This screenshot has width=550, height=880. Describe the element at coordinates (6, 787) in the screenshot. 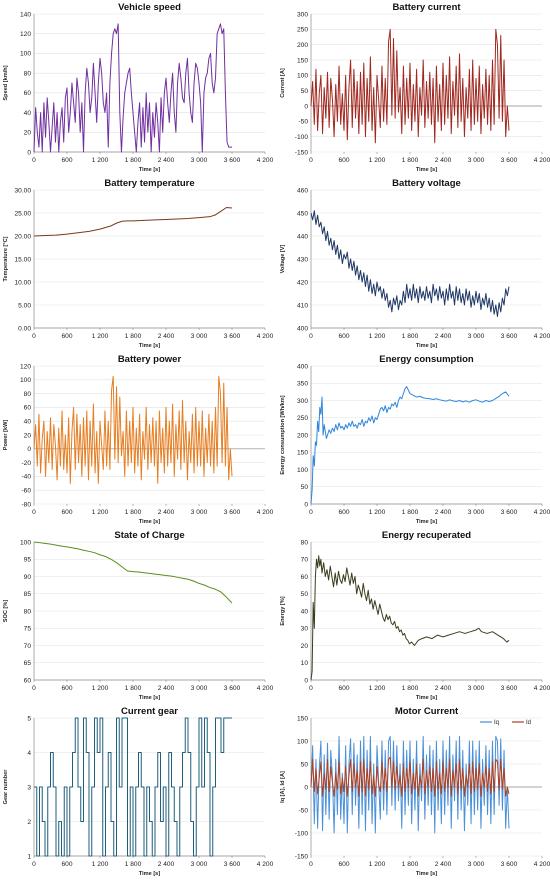

I see `y-axis-label: Gear number` at that location.